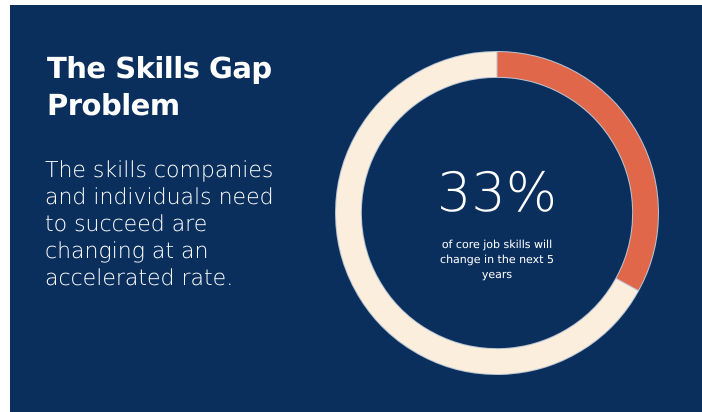 This screenshot has width=702, height=412. What do you see at coordinates (497, 259) in the screenshot?
I see `text: of core job skills will change in the next 5 years` at bounding box center [497, 259].